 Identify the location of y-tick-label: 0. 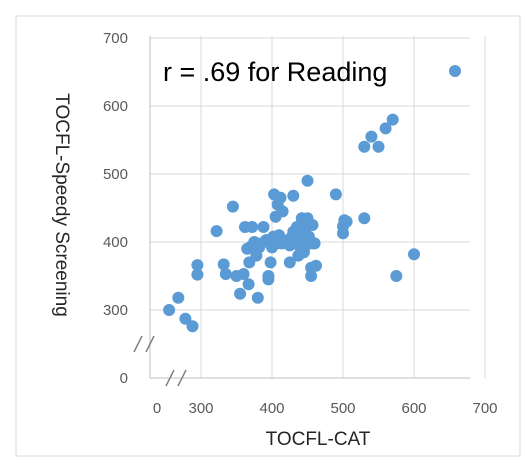
(124, 378).